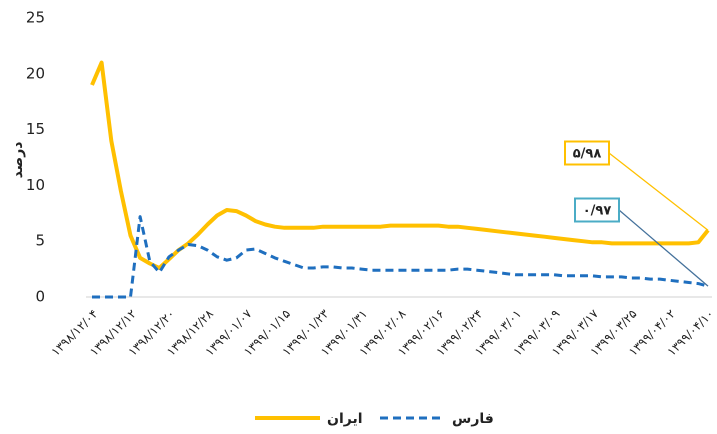 The image size is (717, 434). What do you see at coordinates (473, 419) in the screenshot?
I see `legend-label: فارس` at bounding box center [473, 419].